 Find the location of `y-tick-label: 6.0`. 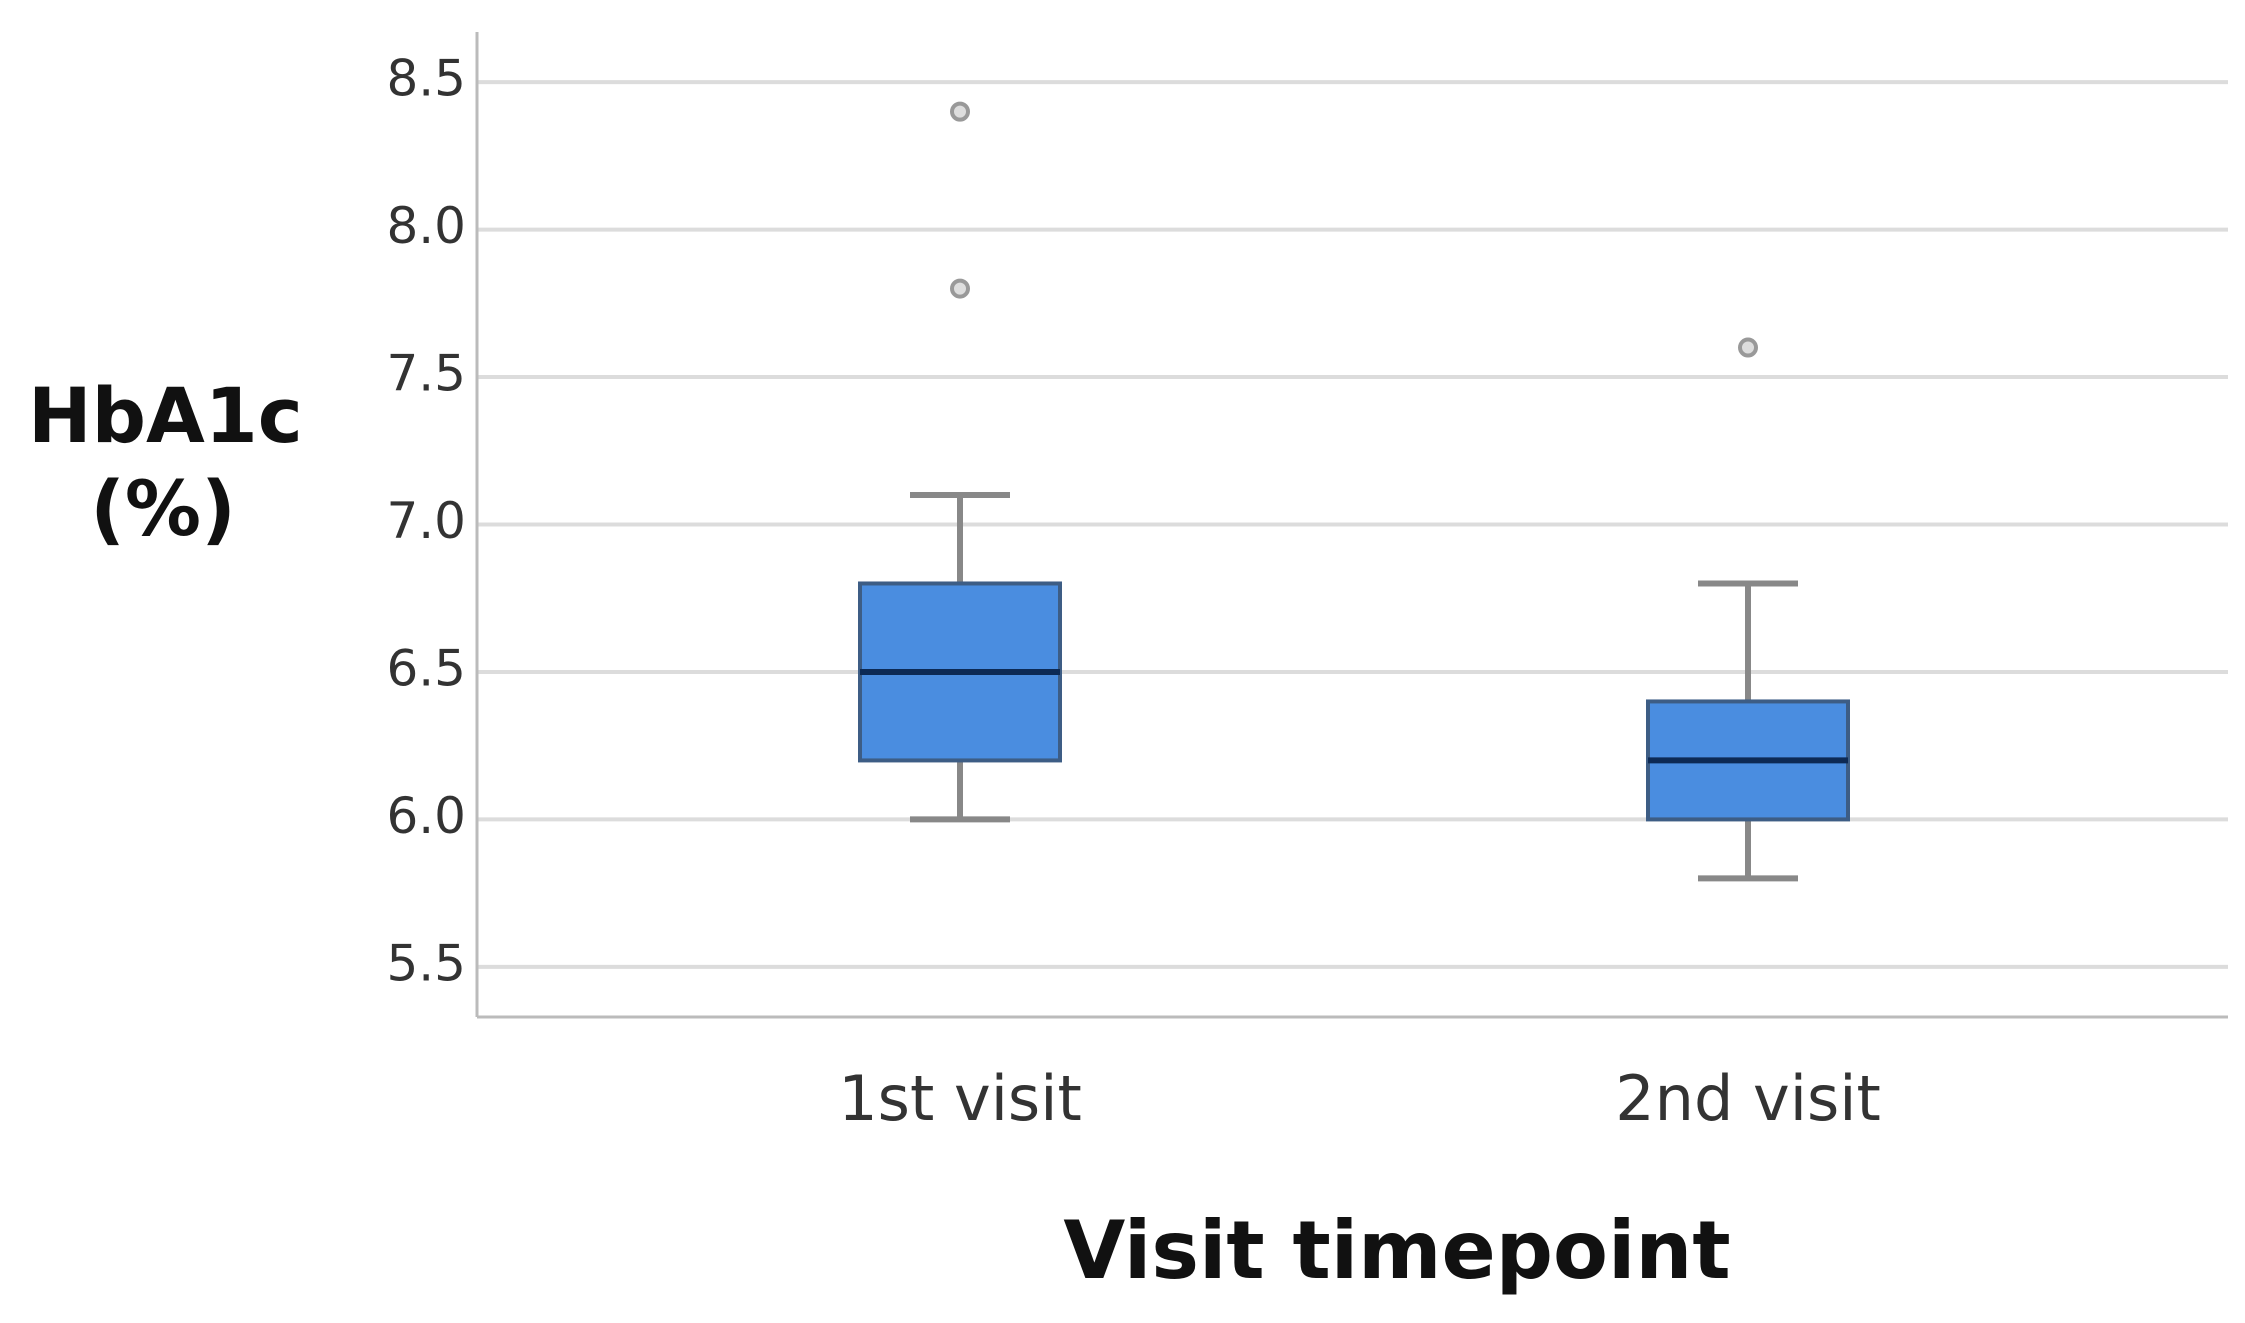

y-tick-label: 6.0 is located at coordinates (426, 816).